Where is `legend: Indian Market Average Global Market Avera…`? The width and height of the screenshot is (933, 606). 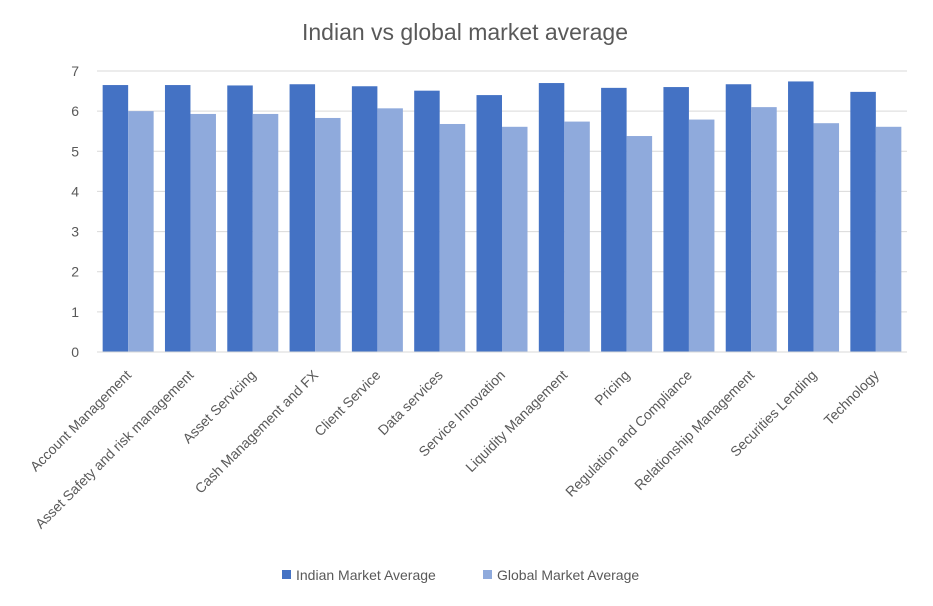
legend: Indian Market Average Global Market Avera… is located at coordinates (460, 575).